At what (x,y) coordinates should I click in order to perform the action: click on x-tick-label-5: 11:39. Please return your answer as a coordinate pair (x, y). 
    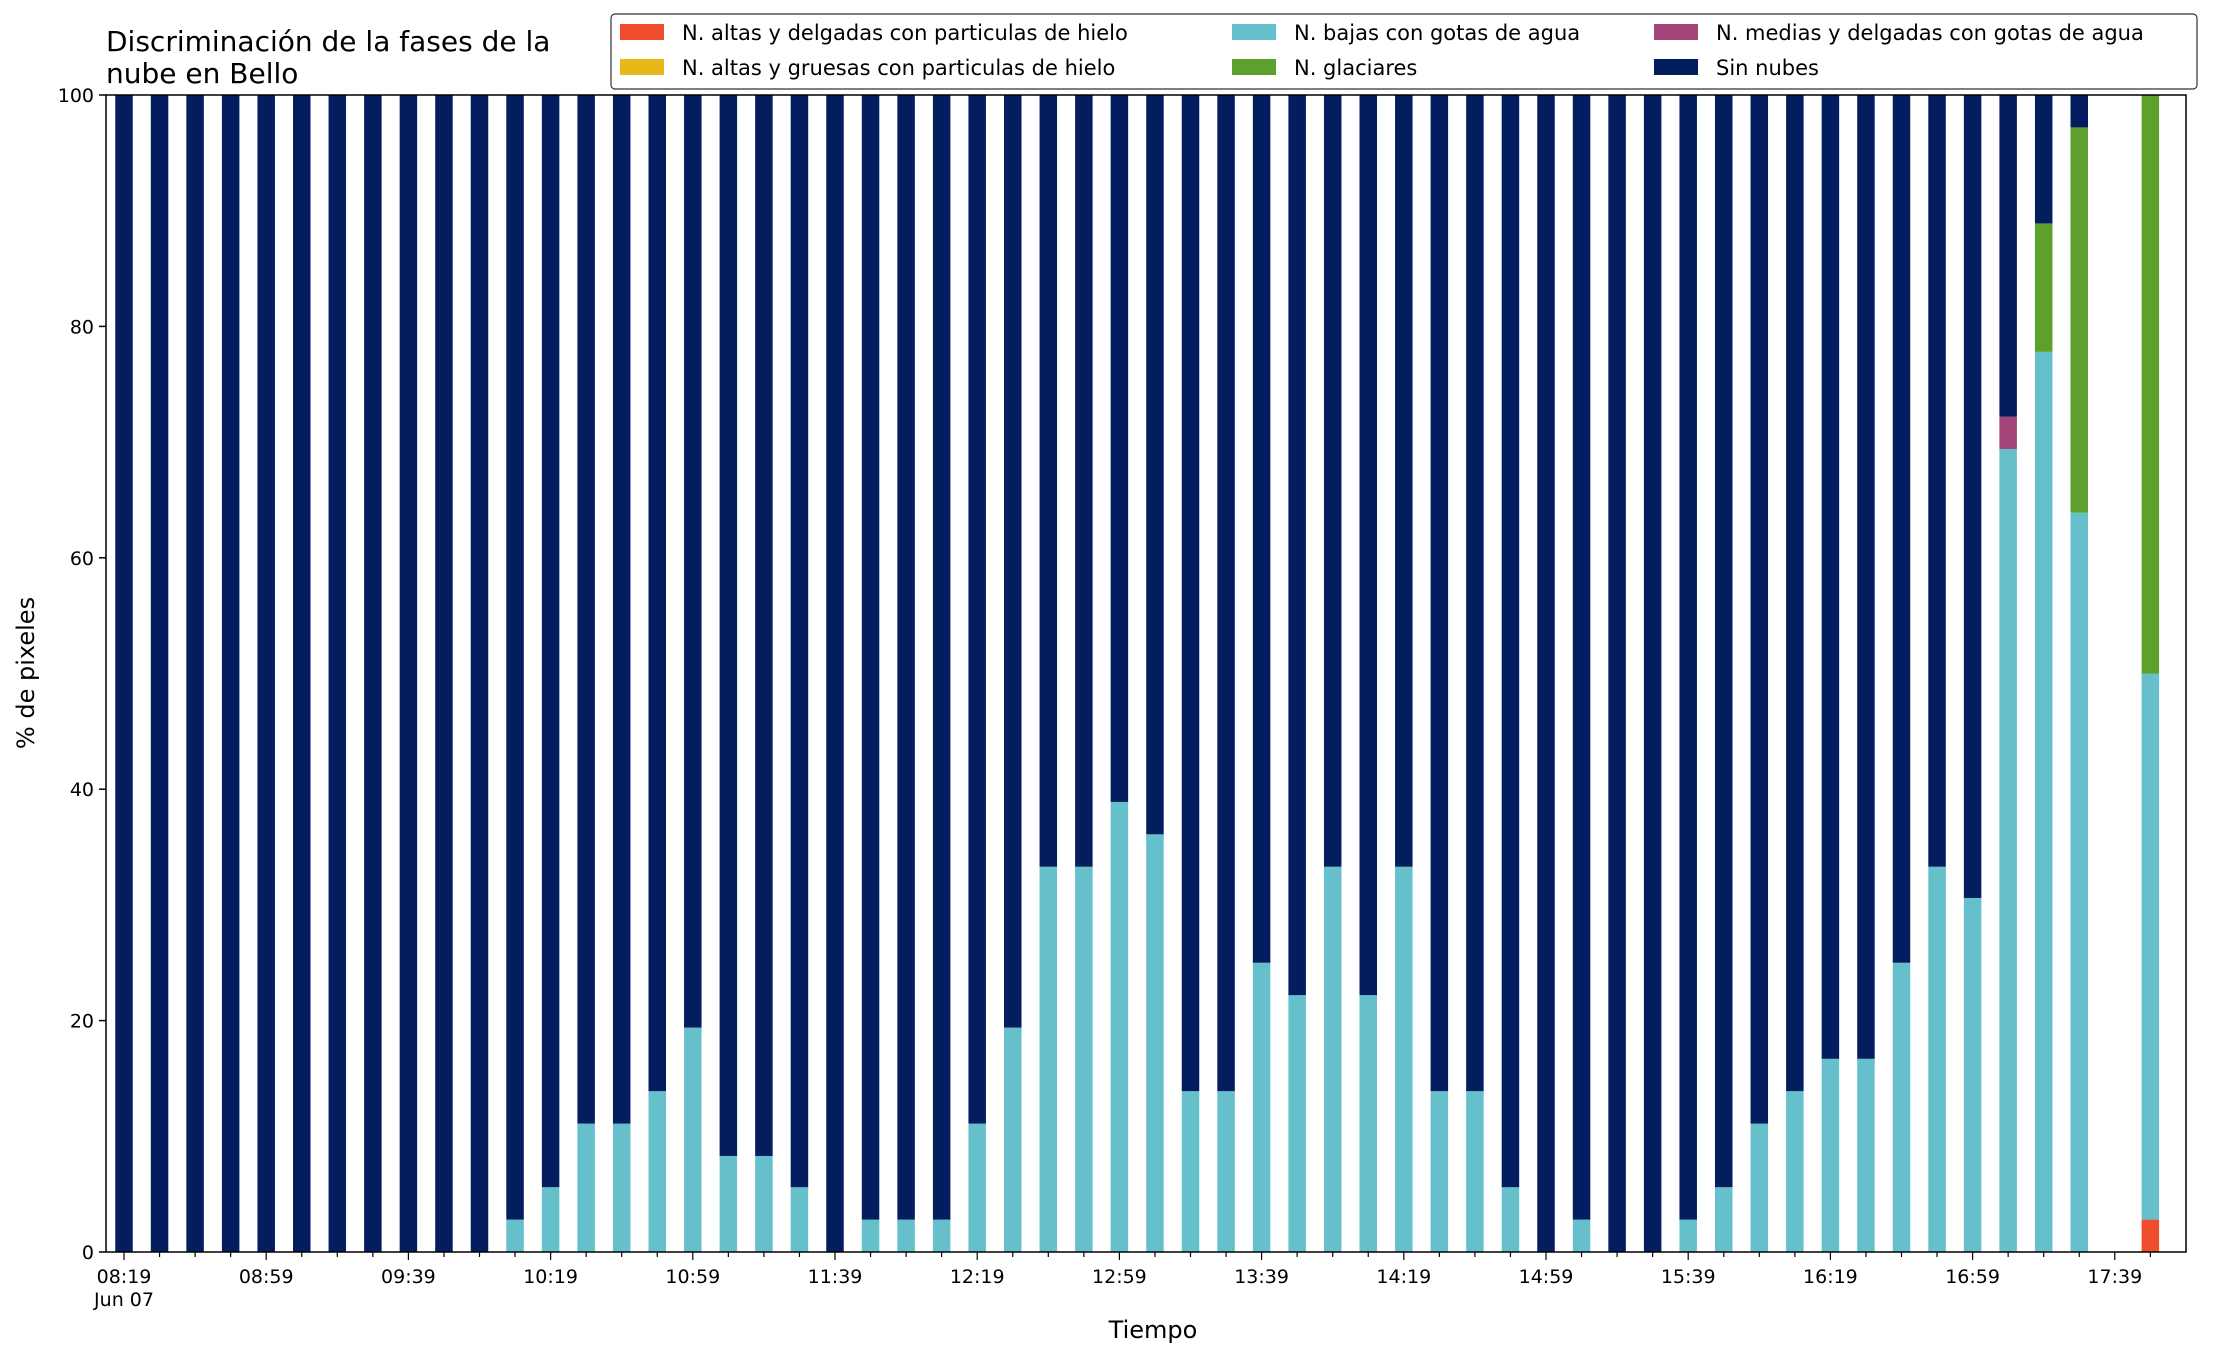
    Looking at the image, I should click on (835, 1277).